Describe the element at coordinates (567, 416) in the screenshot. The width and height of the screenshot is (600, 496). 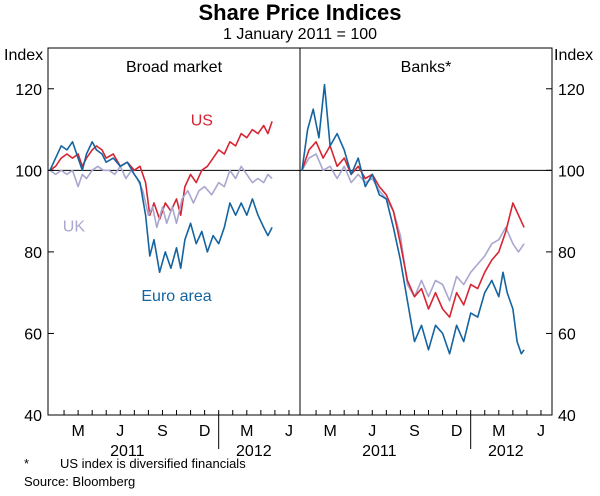
I see `y-tick-label-right: 40` at that location.